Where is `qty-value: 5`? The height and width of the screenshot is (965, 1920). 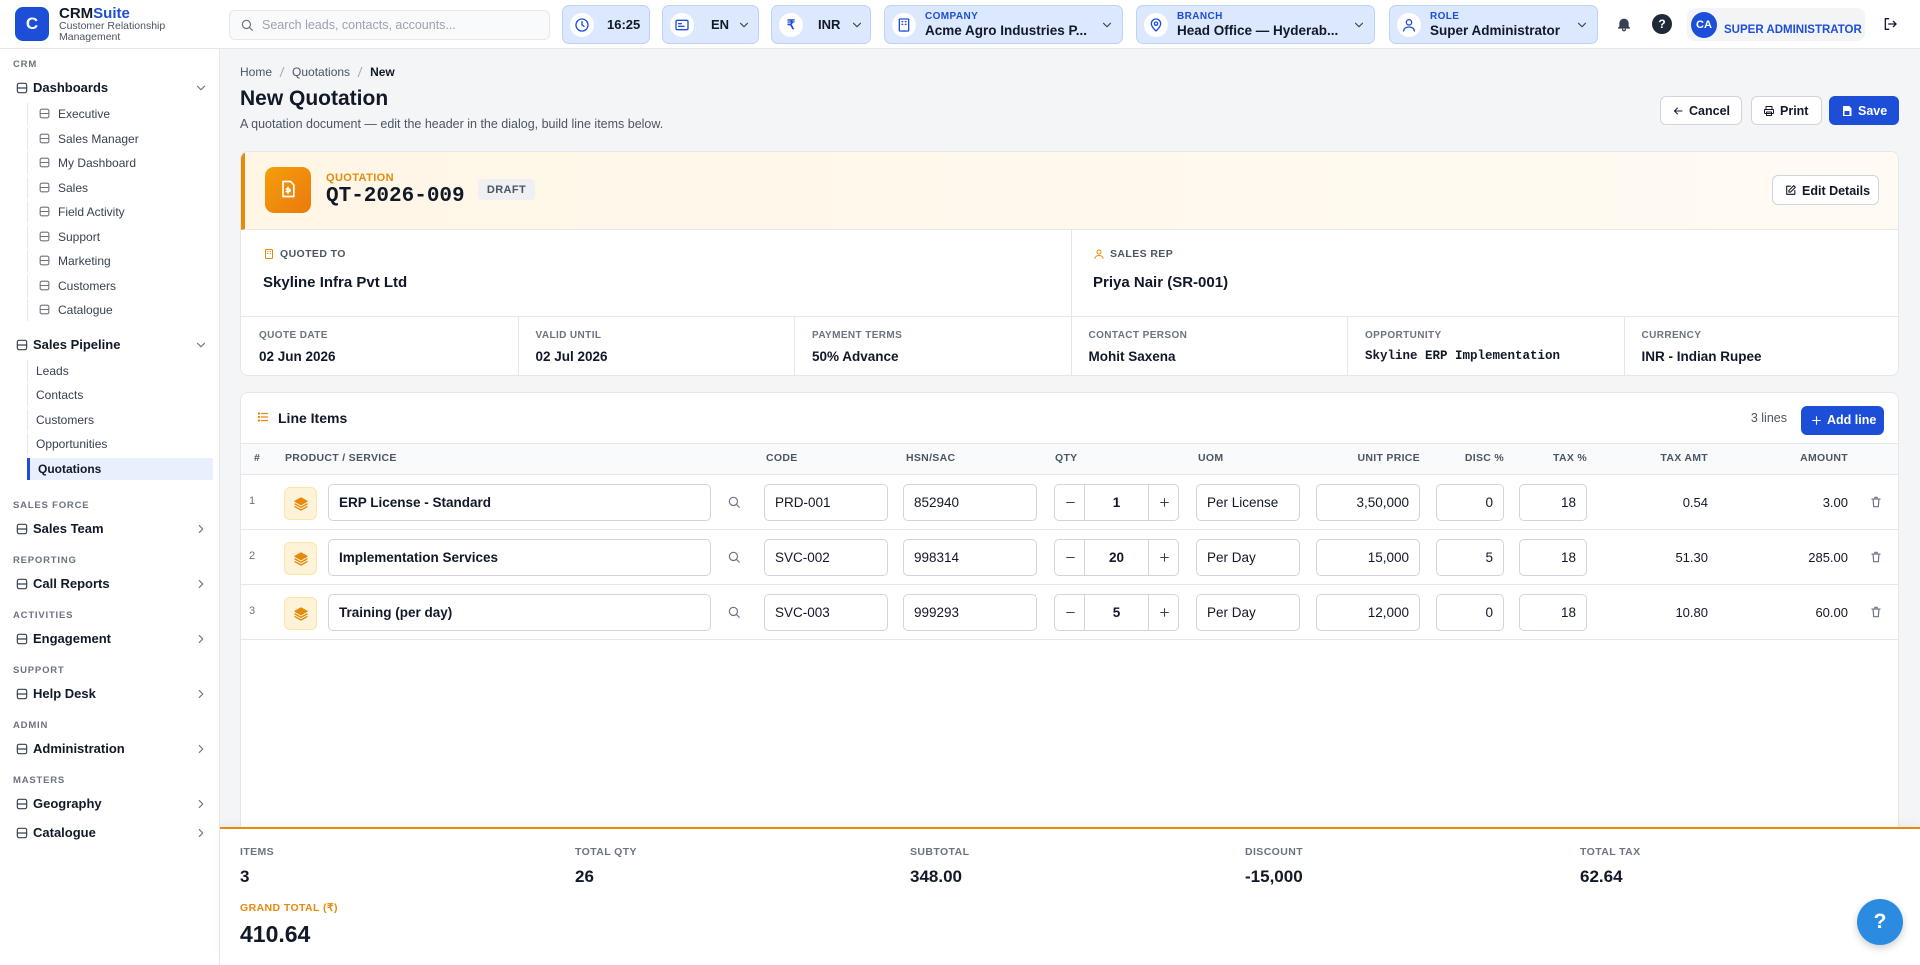
qty-value: 5 is located at coordinates (1116, 612).